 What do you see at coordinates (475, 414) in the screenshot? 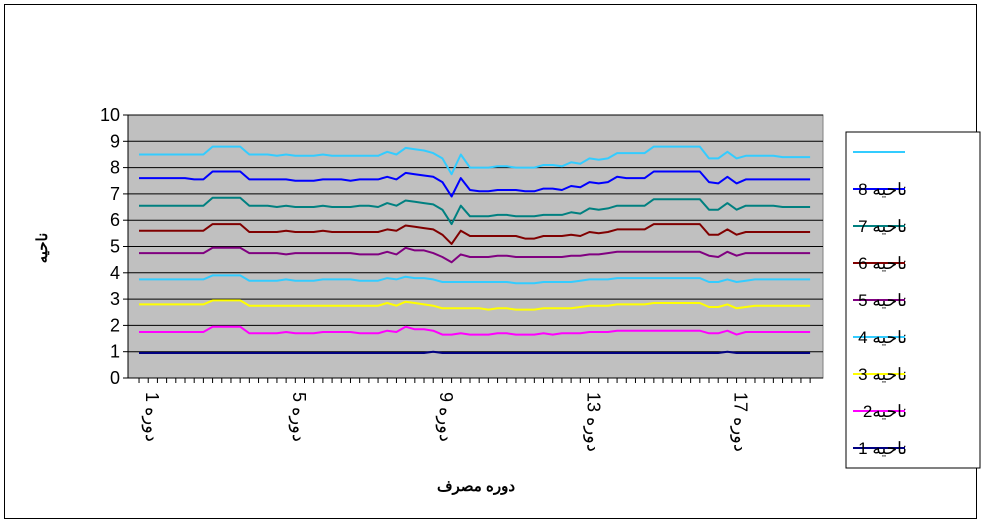
I see `x-axis: دوره 1 دوره 5 دوره 9 دوره 13 دوره 17` at bounding box center [475, 414].